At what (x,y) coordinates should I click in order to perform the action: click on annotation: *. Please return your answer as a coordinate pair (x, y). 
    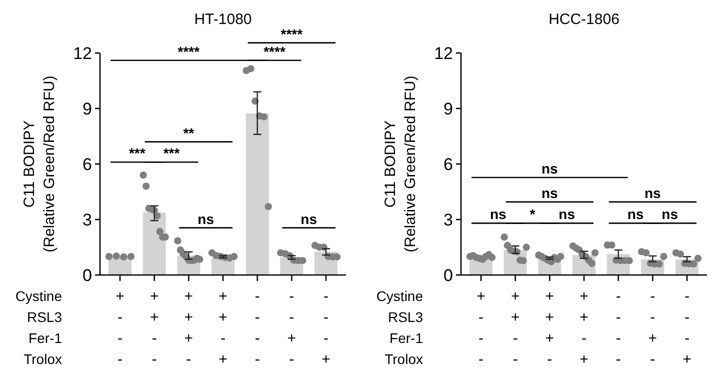
    Looking at the image, I should click on (533, 214).